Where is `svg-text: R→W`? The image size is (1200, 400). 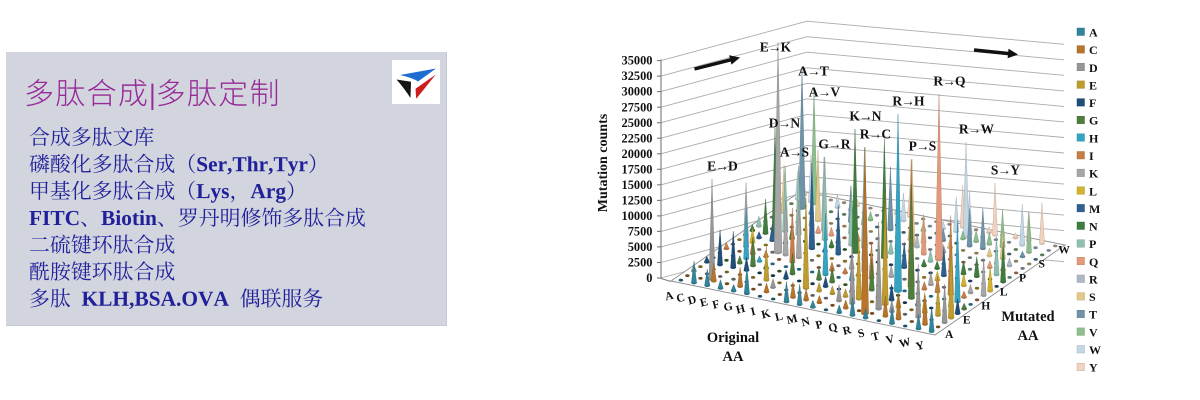 svg-text: R→W is located at coordinates (977, 129).